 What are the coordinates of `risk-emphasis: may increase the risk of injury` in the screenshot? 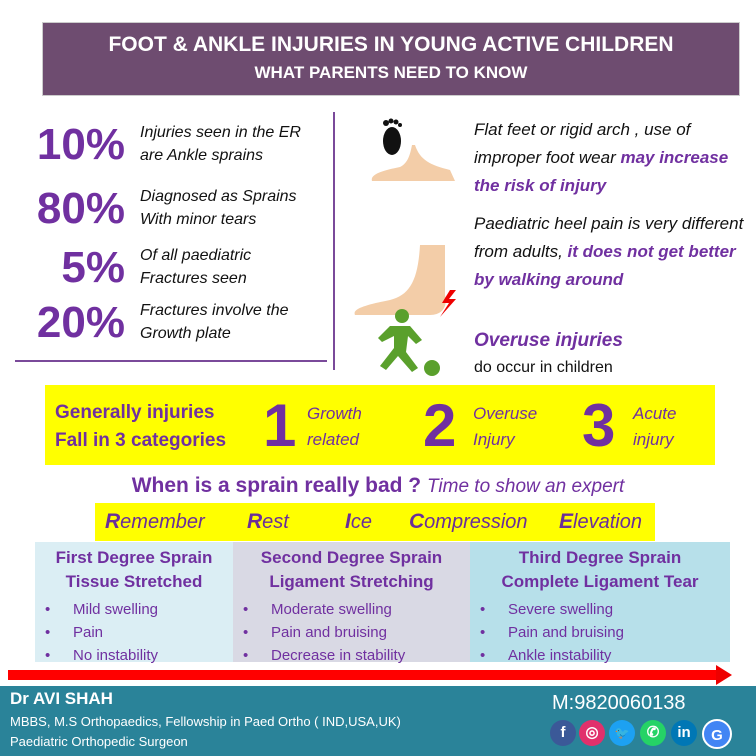 It's located at (601, 171).